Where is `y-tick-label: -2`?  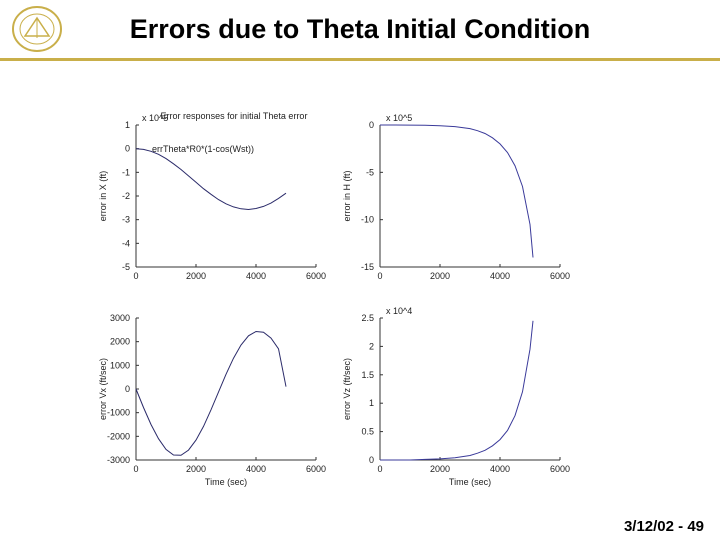 y-tick-label: -2 is located at coordinates (126, 196).